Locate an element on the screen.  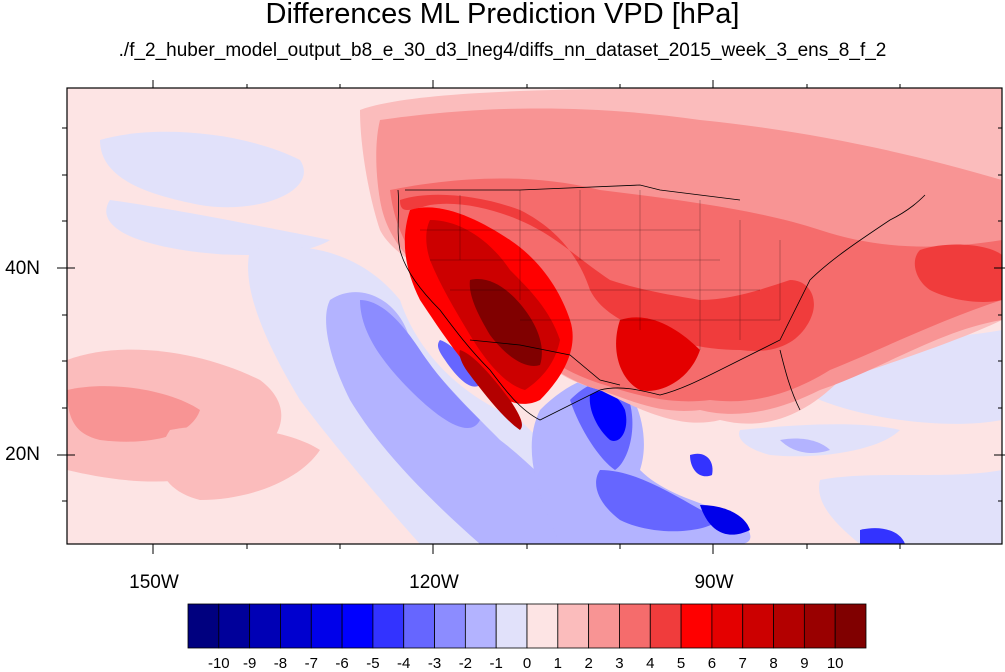
colorbar-tick-label: -3 is located at coordinates (434, 663).